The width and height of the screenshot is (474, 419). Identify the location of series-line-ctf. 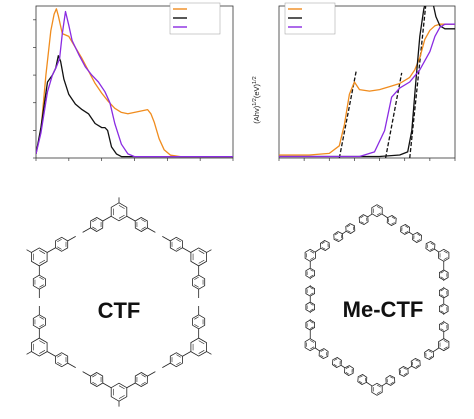
(134, 106).